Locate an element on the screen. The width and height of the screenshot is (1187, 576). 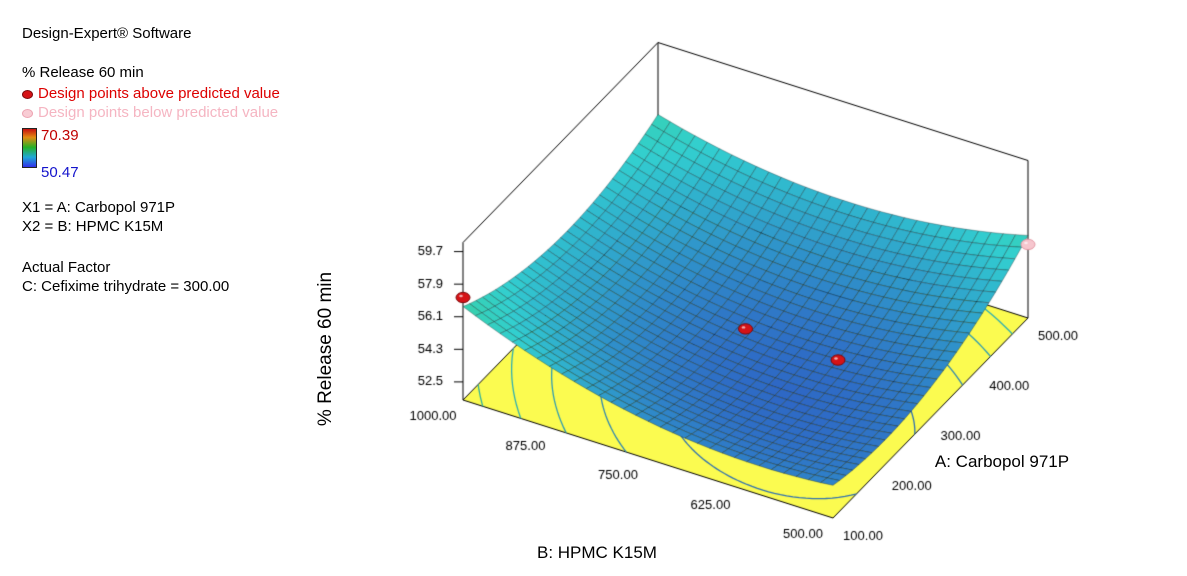
x1-factor-label: X1 = A: Carbopol 971P is located at coordinates (99, 207).